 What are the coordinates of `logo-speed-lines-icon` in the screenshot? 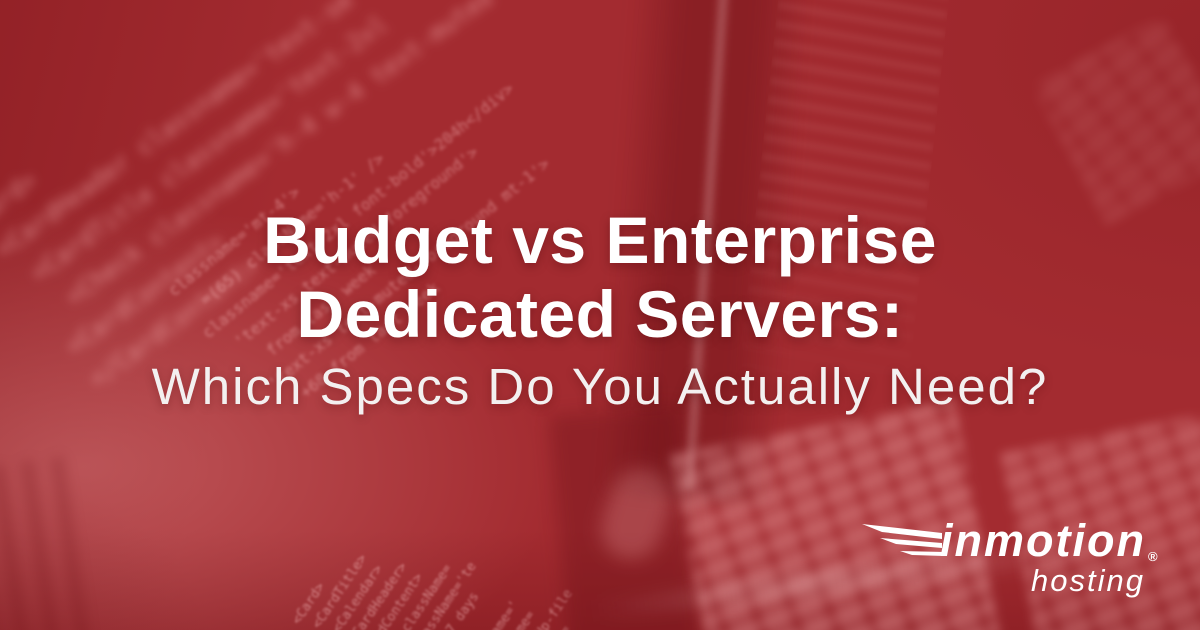 It's located at (903, 540).